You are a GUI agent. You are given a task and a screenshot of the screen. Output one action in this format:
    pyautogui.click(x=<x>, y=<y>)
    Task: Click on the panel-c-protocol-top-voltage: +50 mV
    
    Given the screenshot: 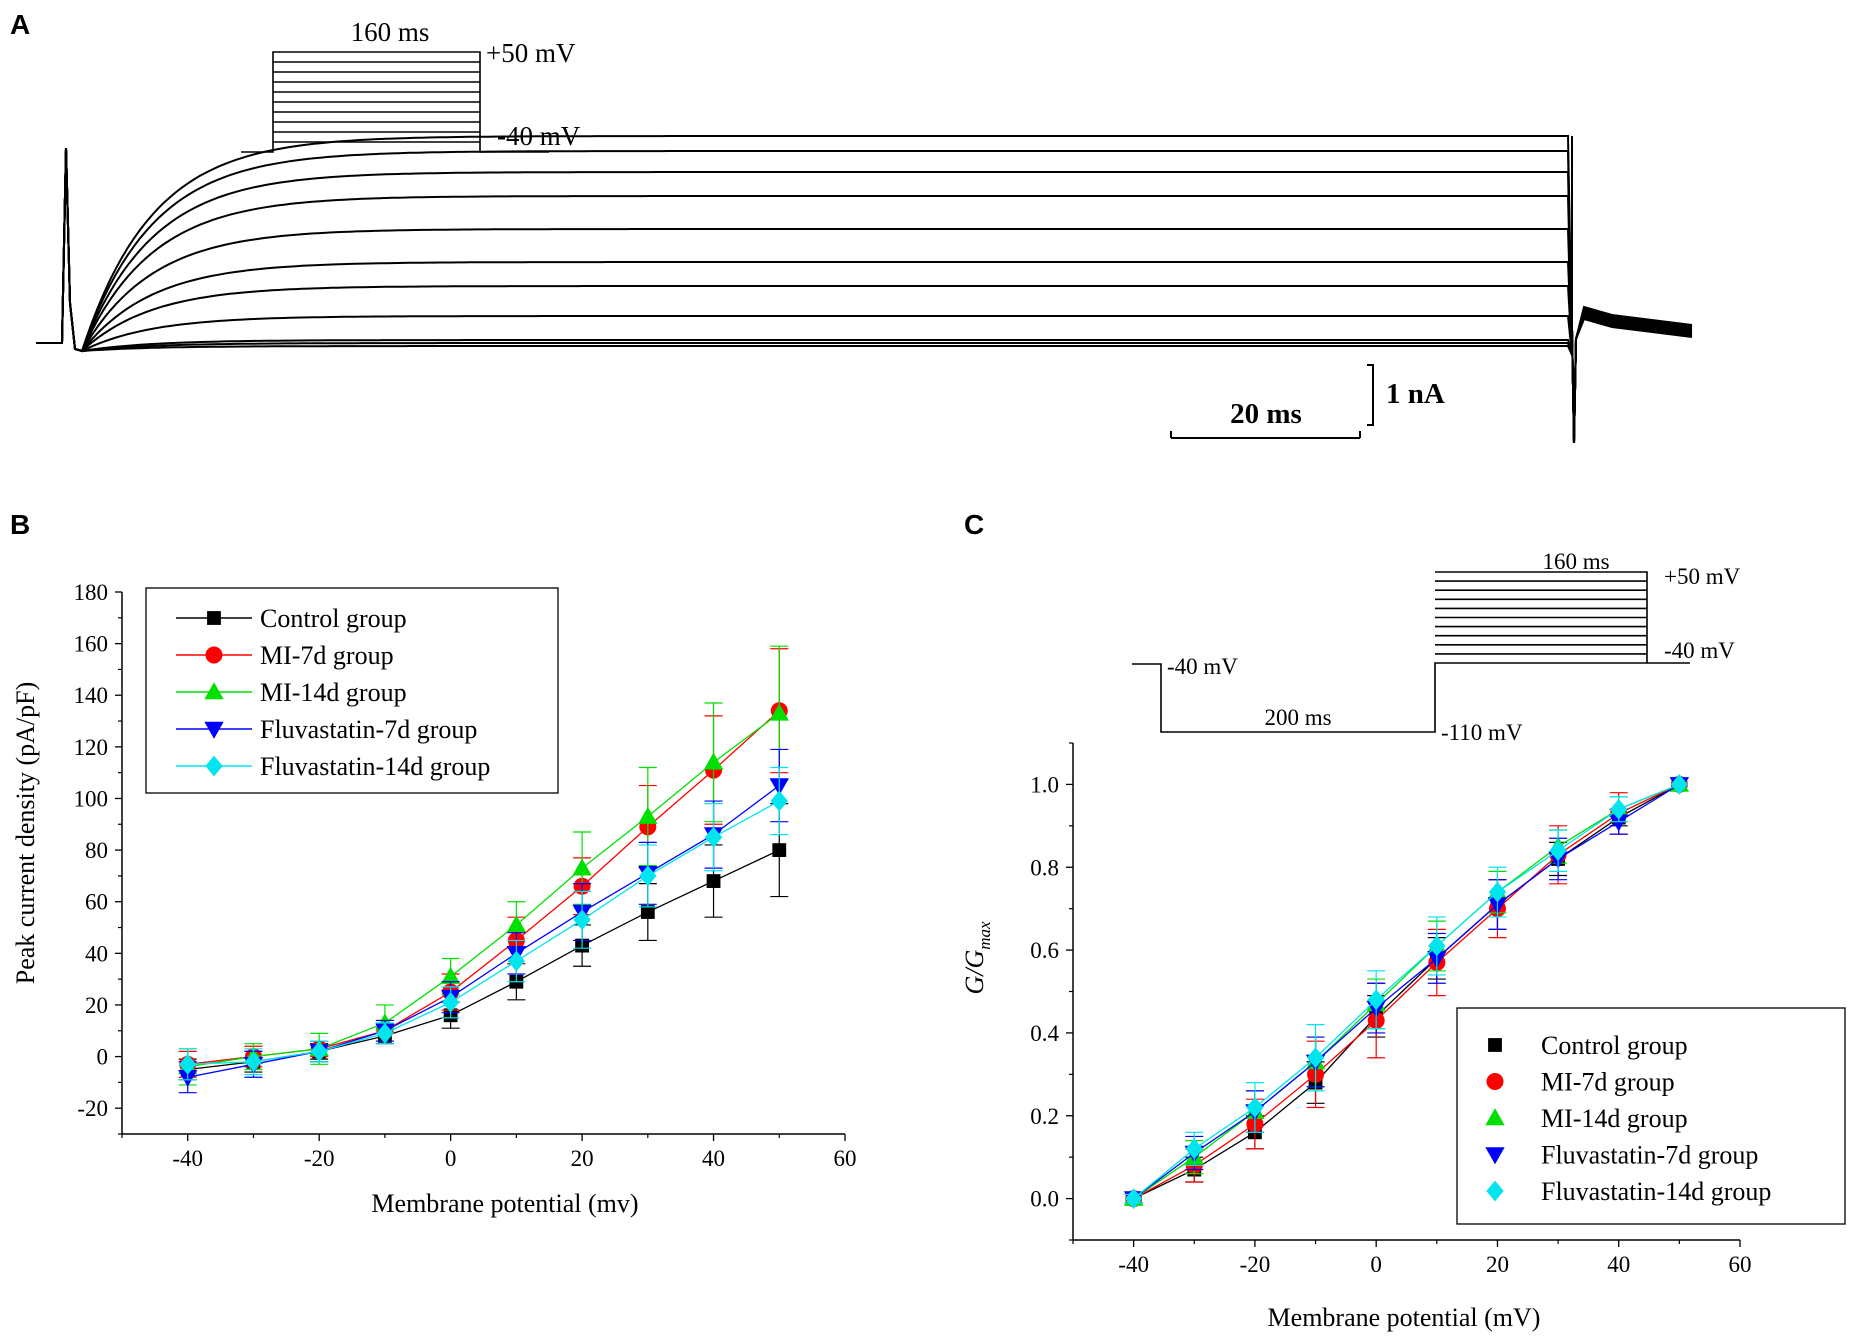 What is the action you would take?
    pyautogui.click(x=1702, y=576)
    